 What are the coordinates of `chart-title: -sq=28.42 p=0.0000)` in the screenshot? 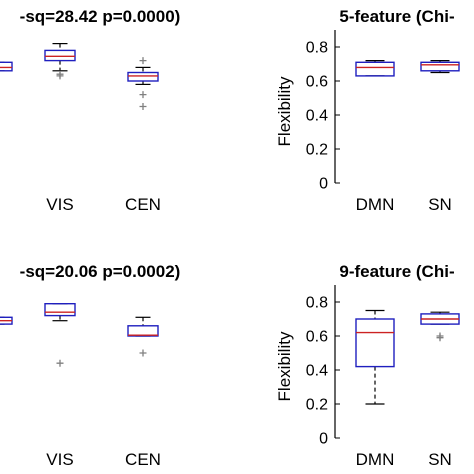 It's located at (100, 16).